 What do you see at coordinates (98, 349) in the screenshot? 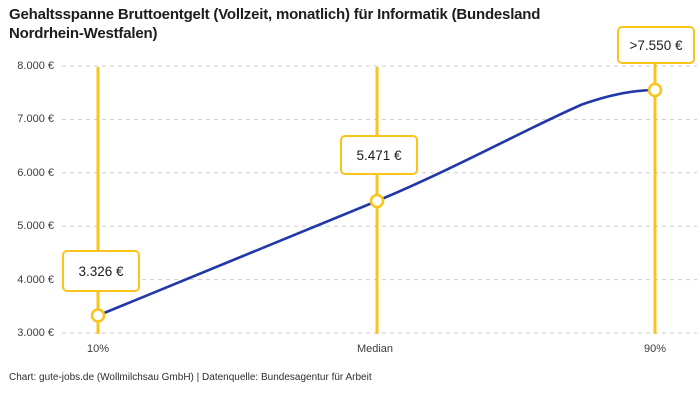
I see `xtick-10pct: 10%` at bounding box center [98, 349].